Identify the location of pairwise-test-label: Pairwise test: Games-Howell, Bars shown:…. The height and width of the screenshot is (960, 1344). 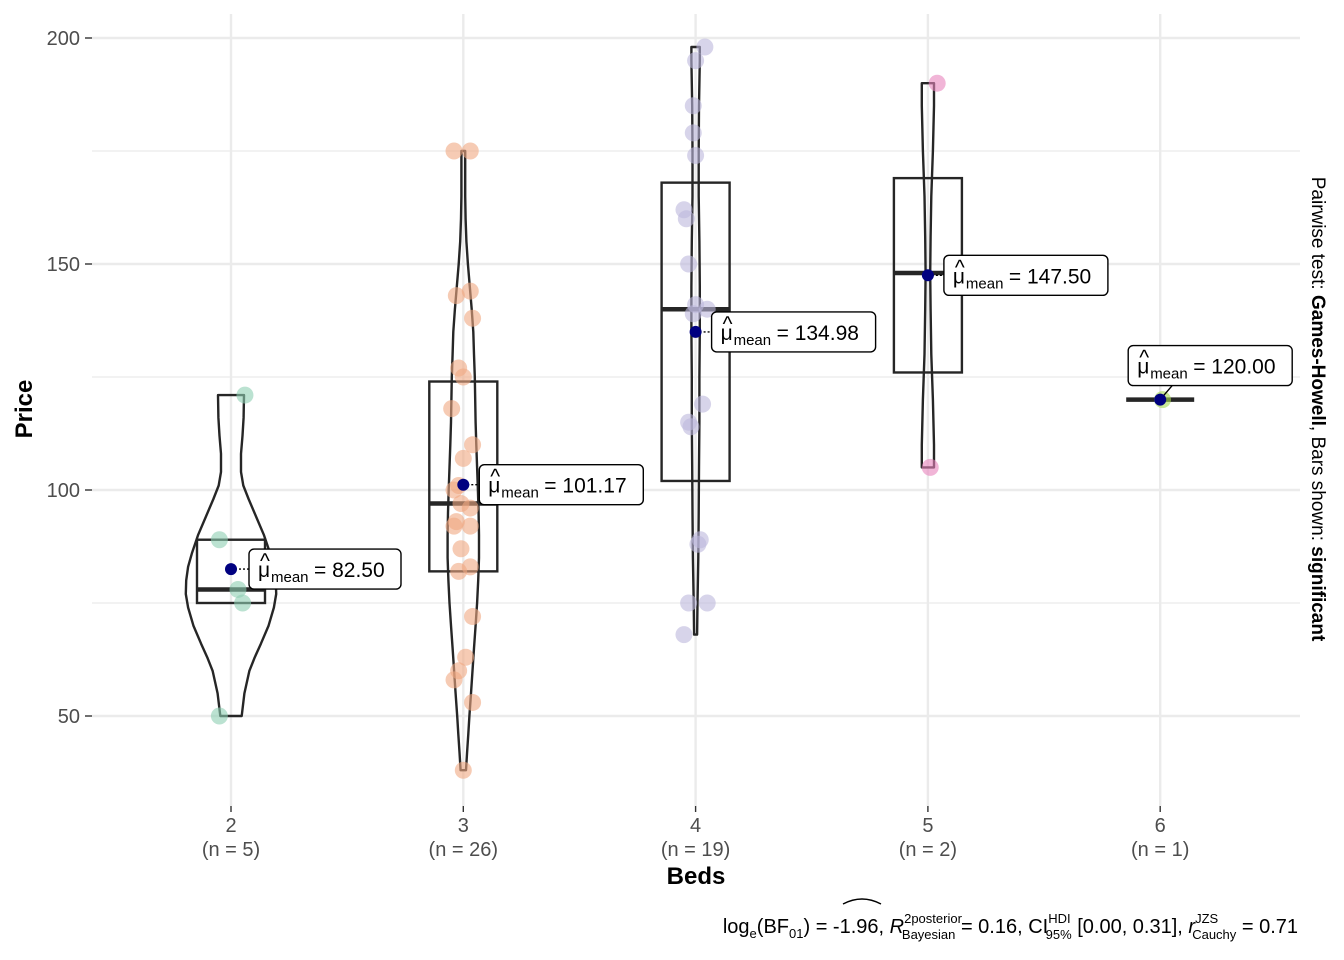
(1317, 409).